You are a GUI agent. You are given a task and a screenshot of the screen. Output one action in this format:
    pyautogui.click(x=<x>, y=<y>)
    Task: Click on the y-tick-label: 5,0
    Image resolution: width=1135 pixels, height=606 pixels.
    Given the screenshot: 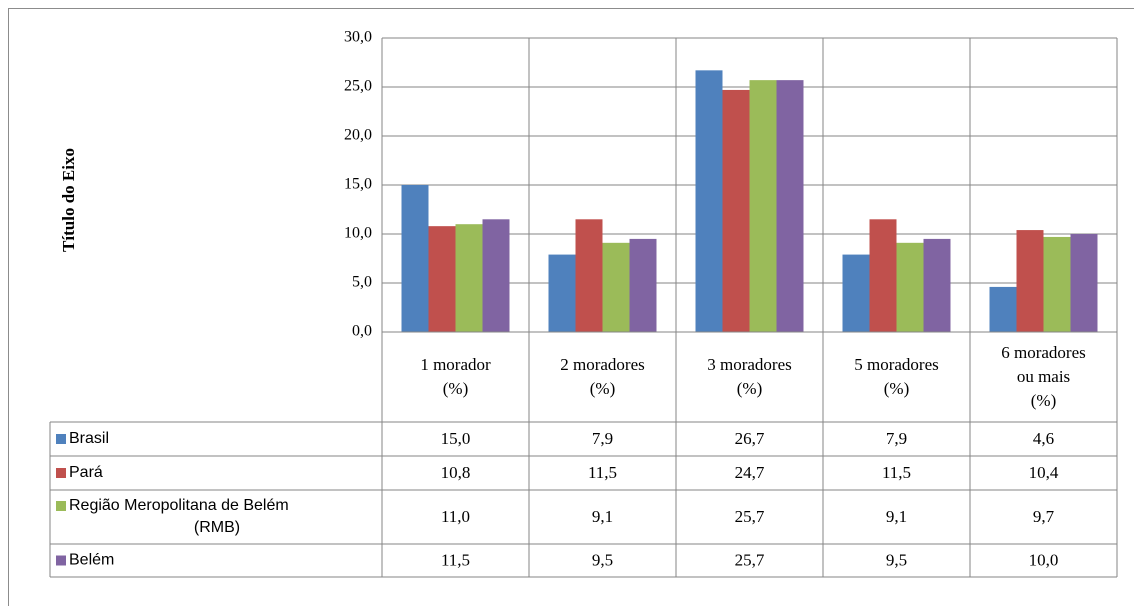 What is the action you would take?
    pyautogui.click(x=362, y=282)
    